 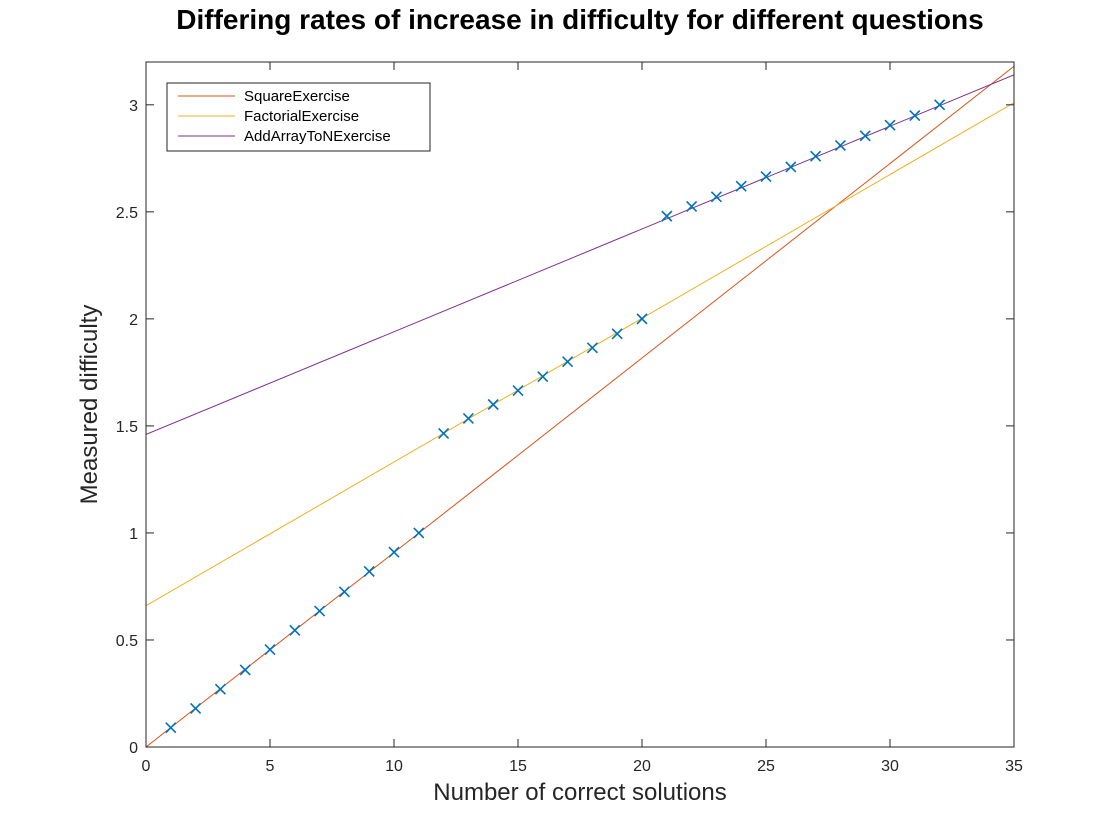 I want to click on legend-label-1: FactorialExercise, so click(x=301, y=116).